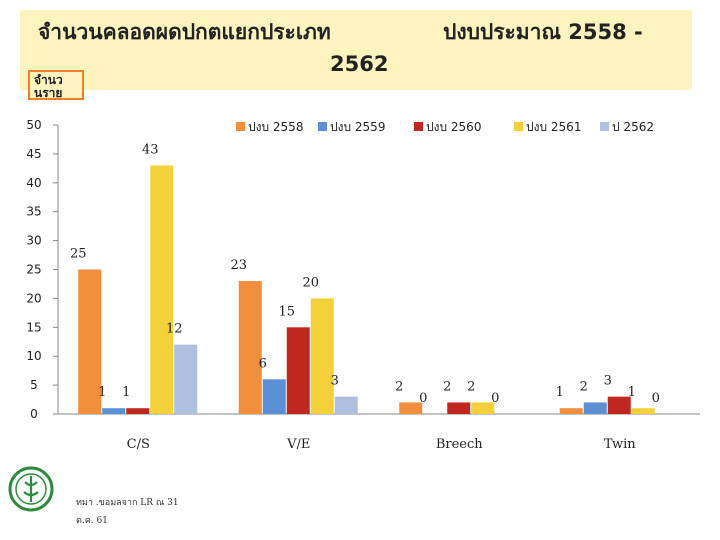 The height and width of the screenshot is (540, 720). Describe the element at coordinates (453, 127) in the screenshot. I see `legend-label: ปงบ 2560` at that location.